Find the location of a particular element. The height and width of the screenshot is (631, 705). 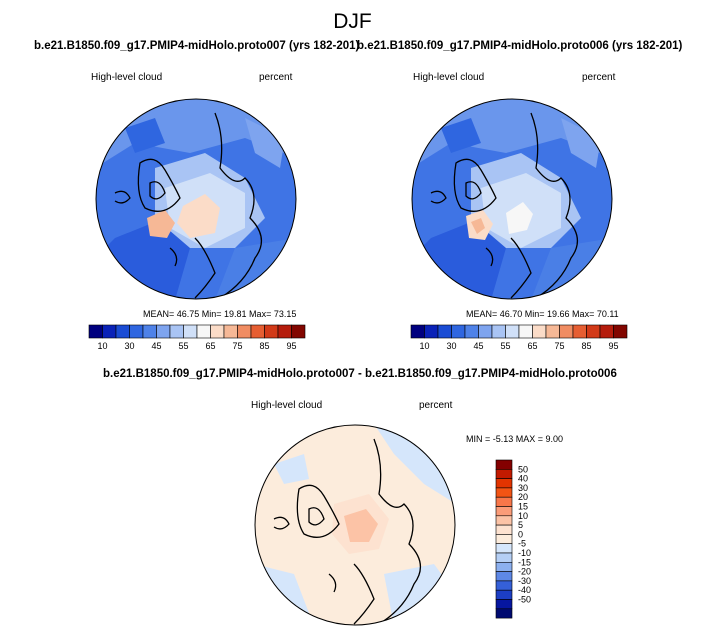

panel3-colorbar-tick-label: -15 is located at coordinates (524, 562).